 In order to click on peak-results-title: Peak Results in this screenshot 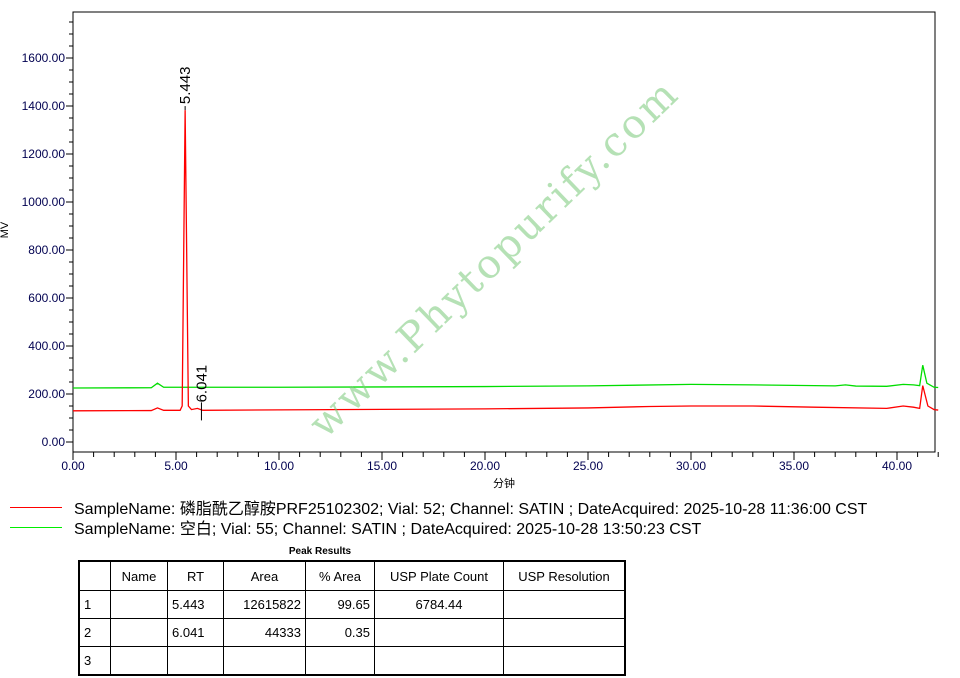, I will do `click(320, 551)`.